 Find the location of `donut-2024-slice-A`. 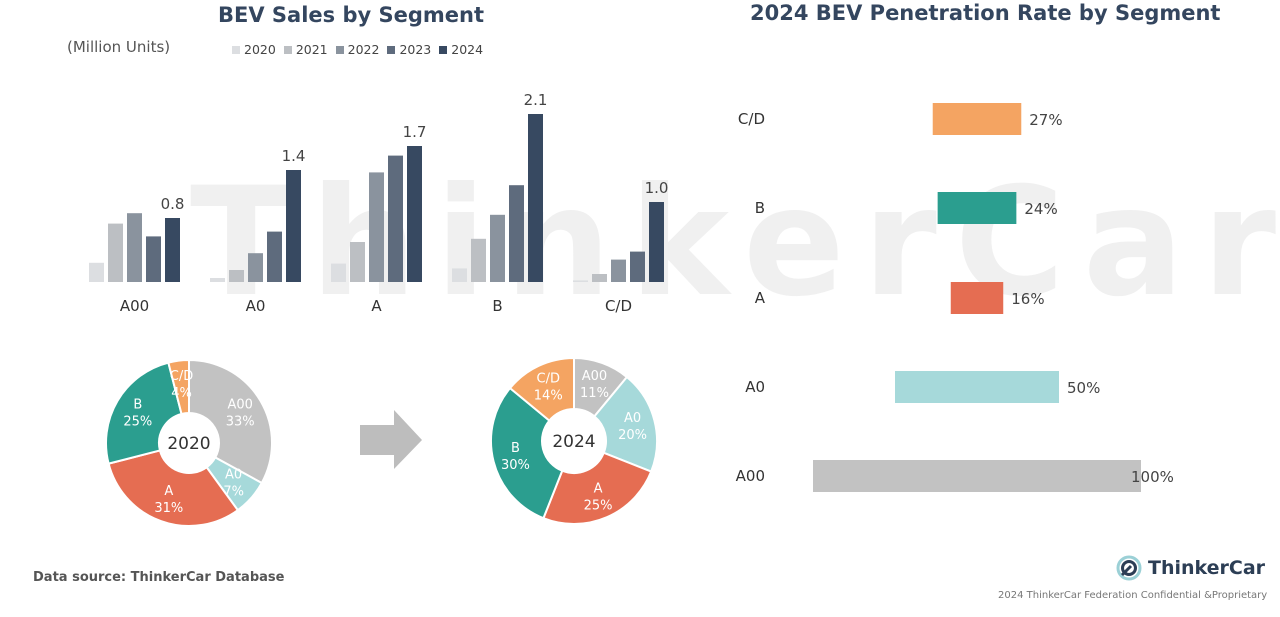

donut-2024-slice-A is located at coordinates (597, 488).